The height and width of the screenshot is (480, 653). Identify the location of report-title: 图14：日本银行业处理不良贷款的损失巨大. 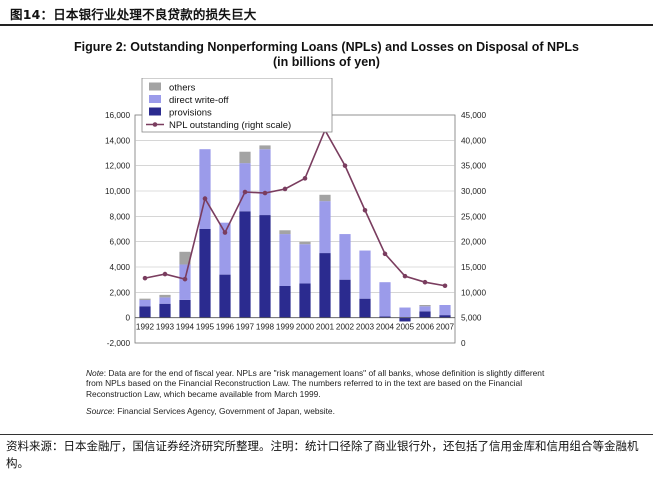
(133, 14).